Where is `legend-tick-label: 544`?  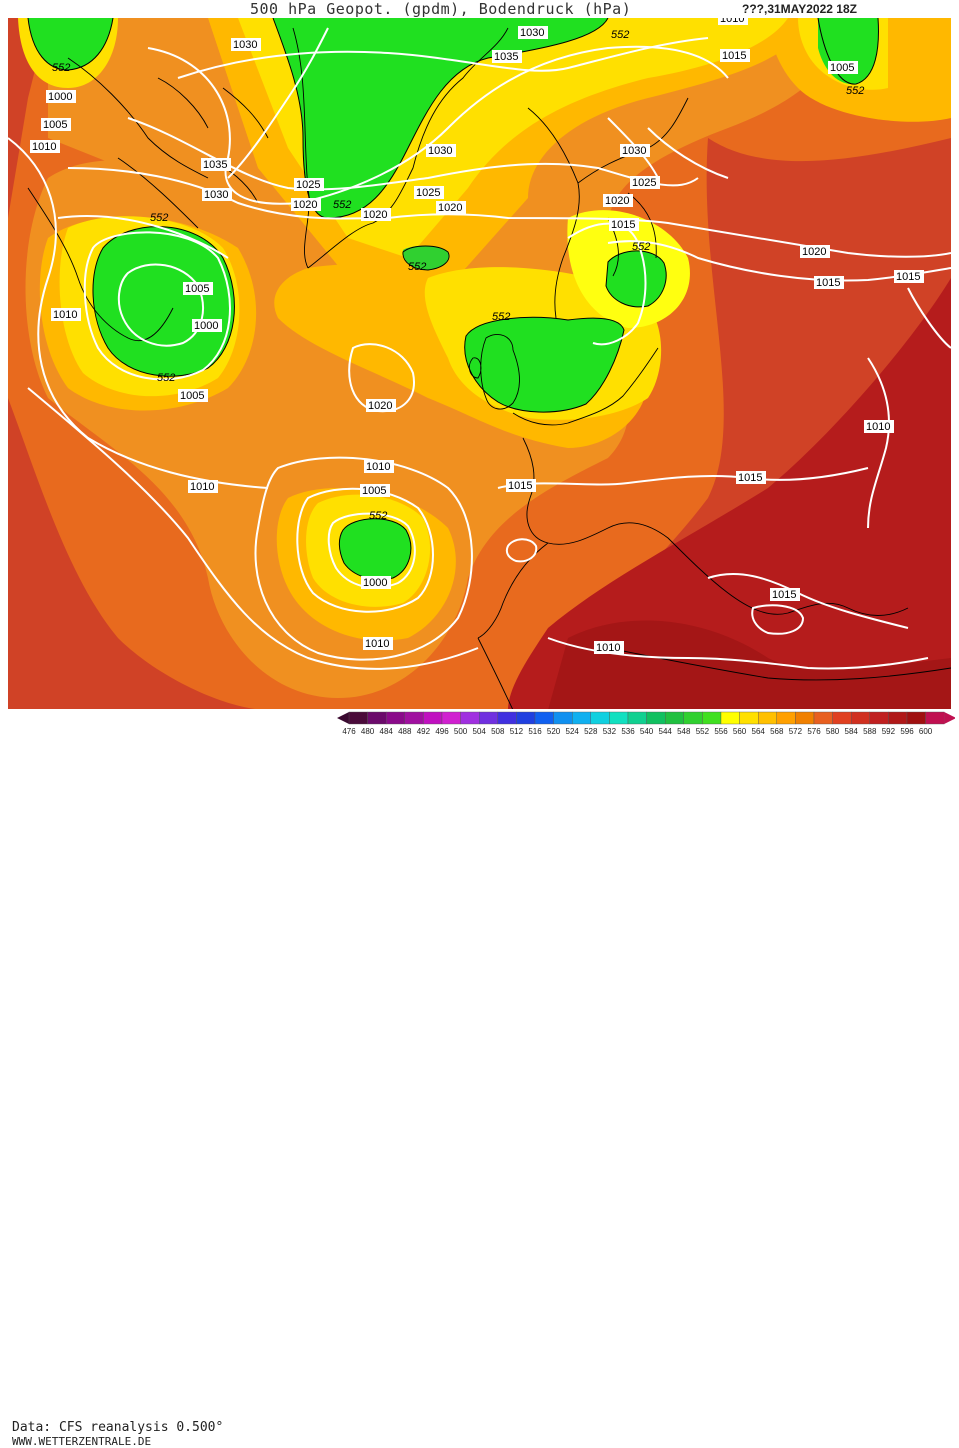
legend-tick-label: 544 is located at coordinates (666, 731).